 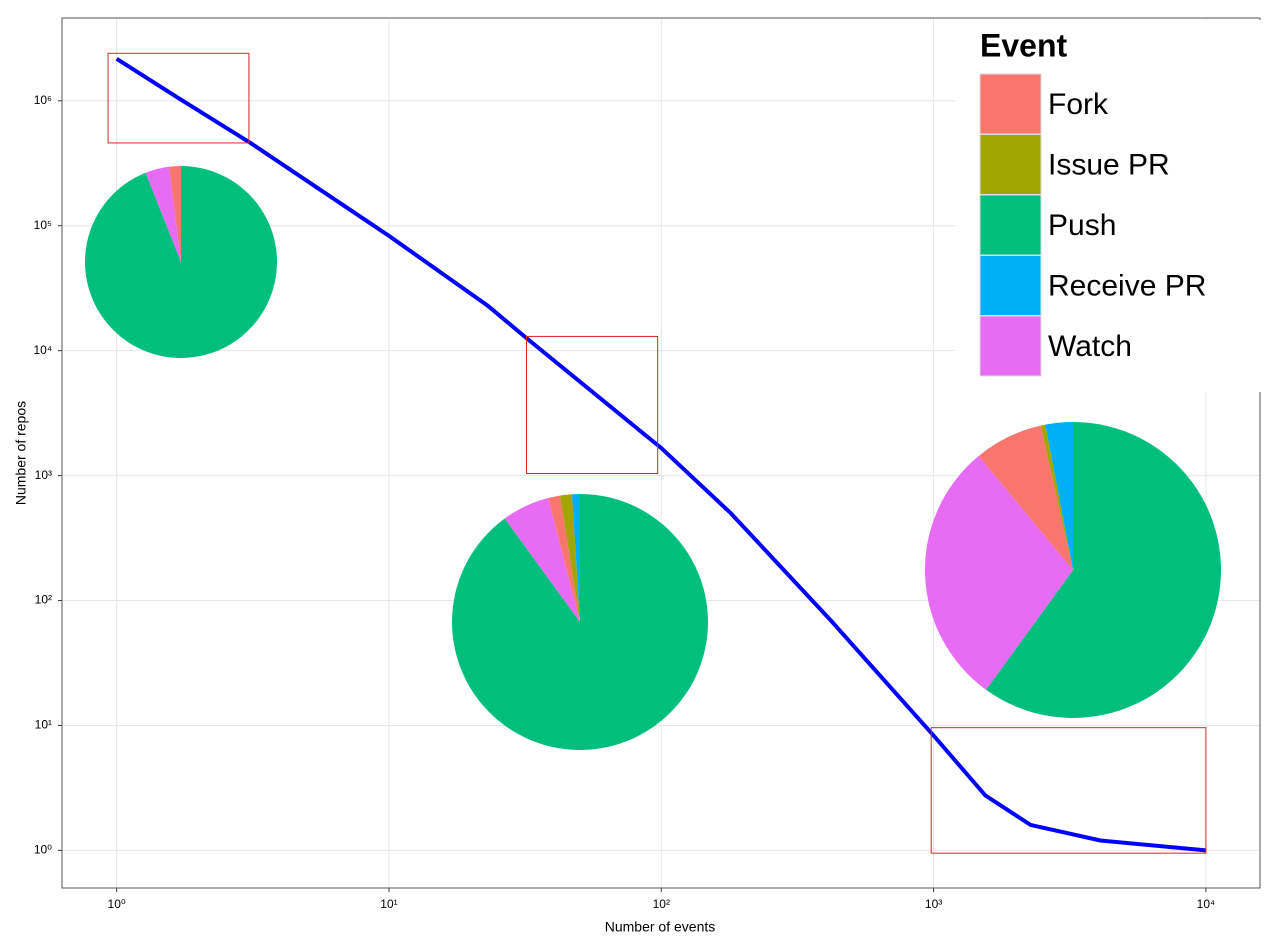 What do you see at coordinates (1078, 104) in the screenshot?
I see `legend-label: Fork` at bounding box center [1078, 104].